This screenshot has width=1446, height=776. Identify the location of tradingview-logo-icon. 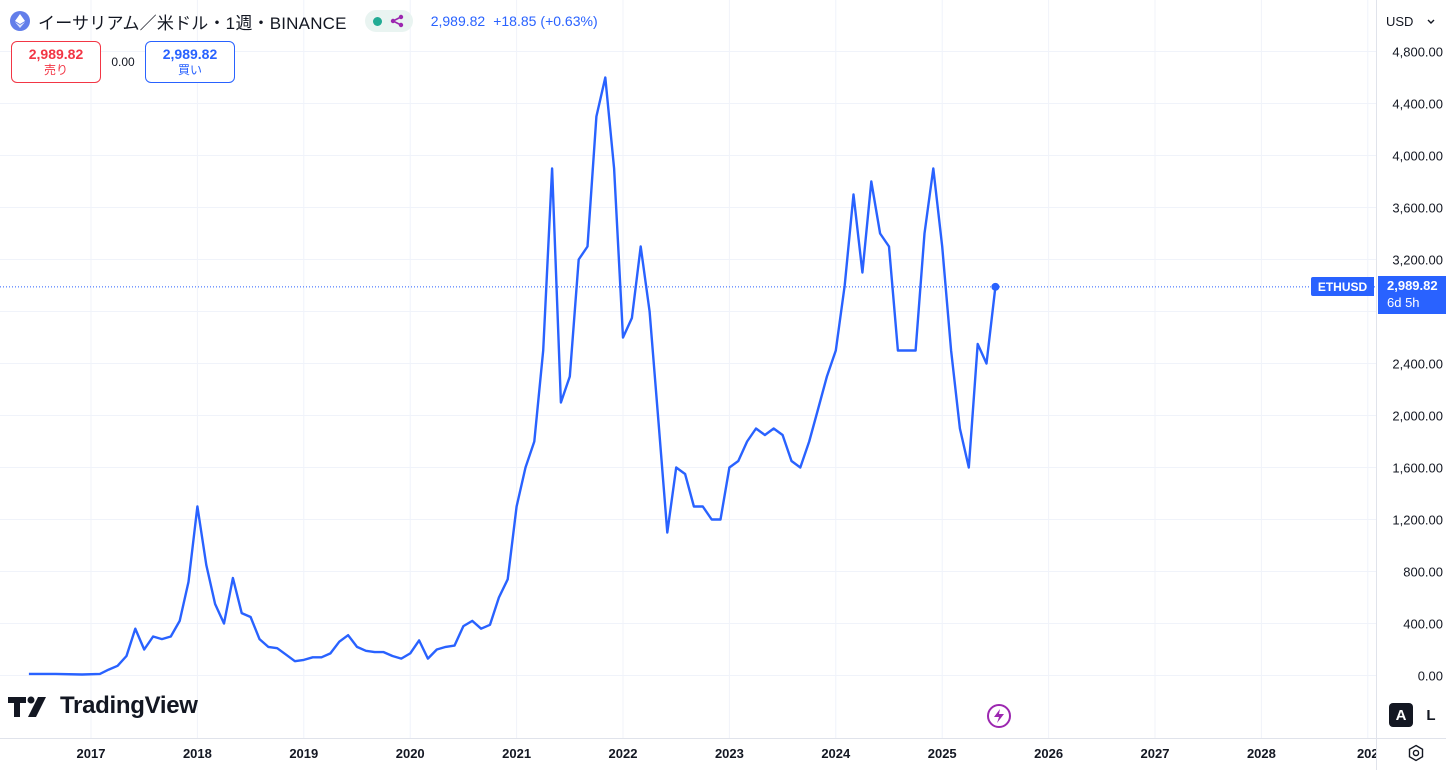
(27, 706).